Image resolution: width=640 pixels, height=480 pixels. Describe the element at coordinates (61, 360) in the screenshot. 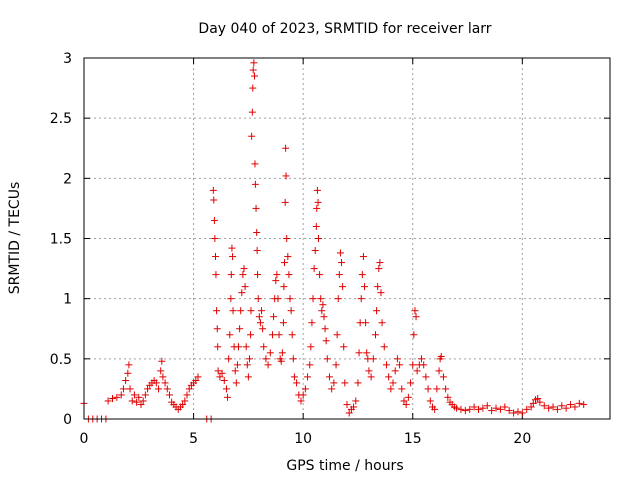

I see `y-tick-label: 0.5` at that location.